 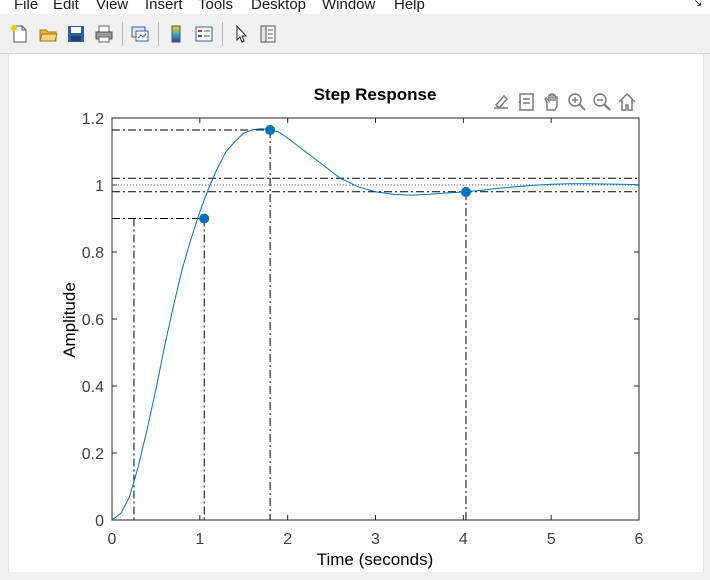 What do you see at coordinates (268, 34) in the screenshot?
I see `property-inspector-icon` at bounding box center [268, 34].